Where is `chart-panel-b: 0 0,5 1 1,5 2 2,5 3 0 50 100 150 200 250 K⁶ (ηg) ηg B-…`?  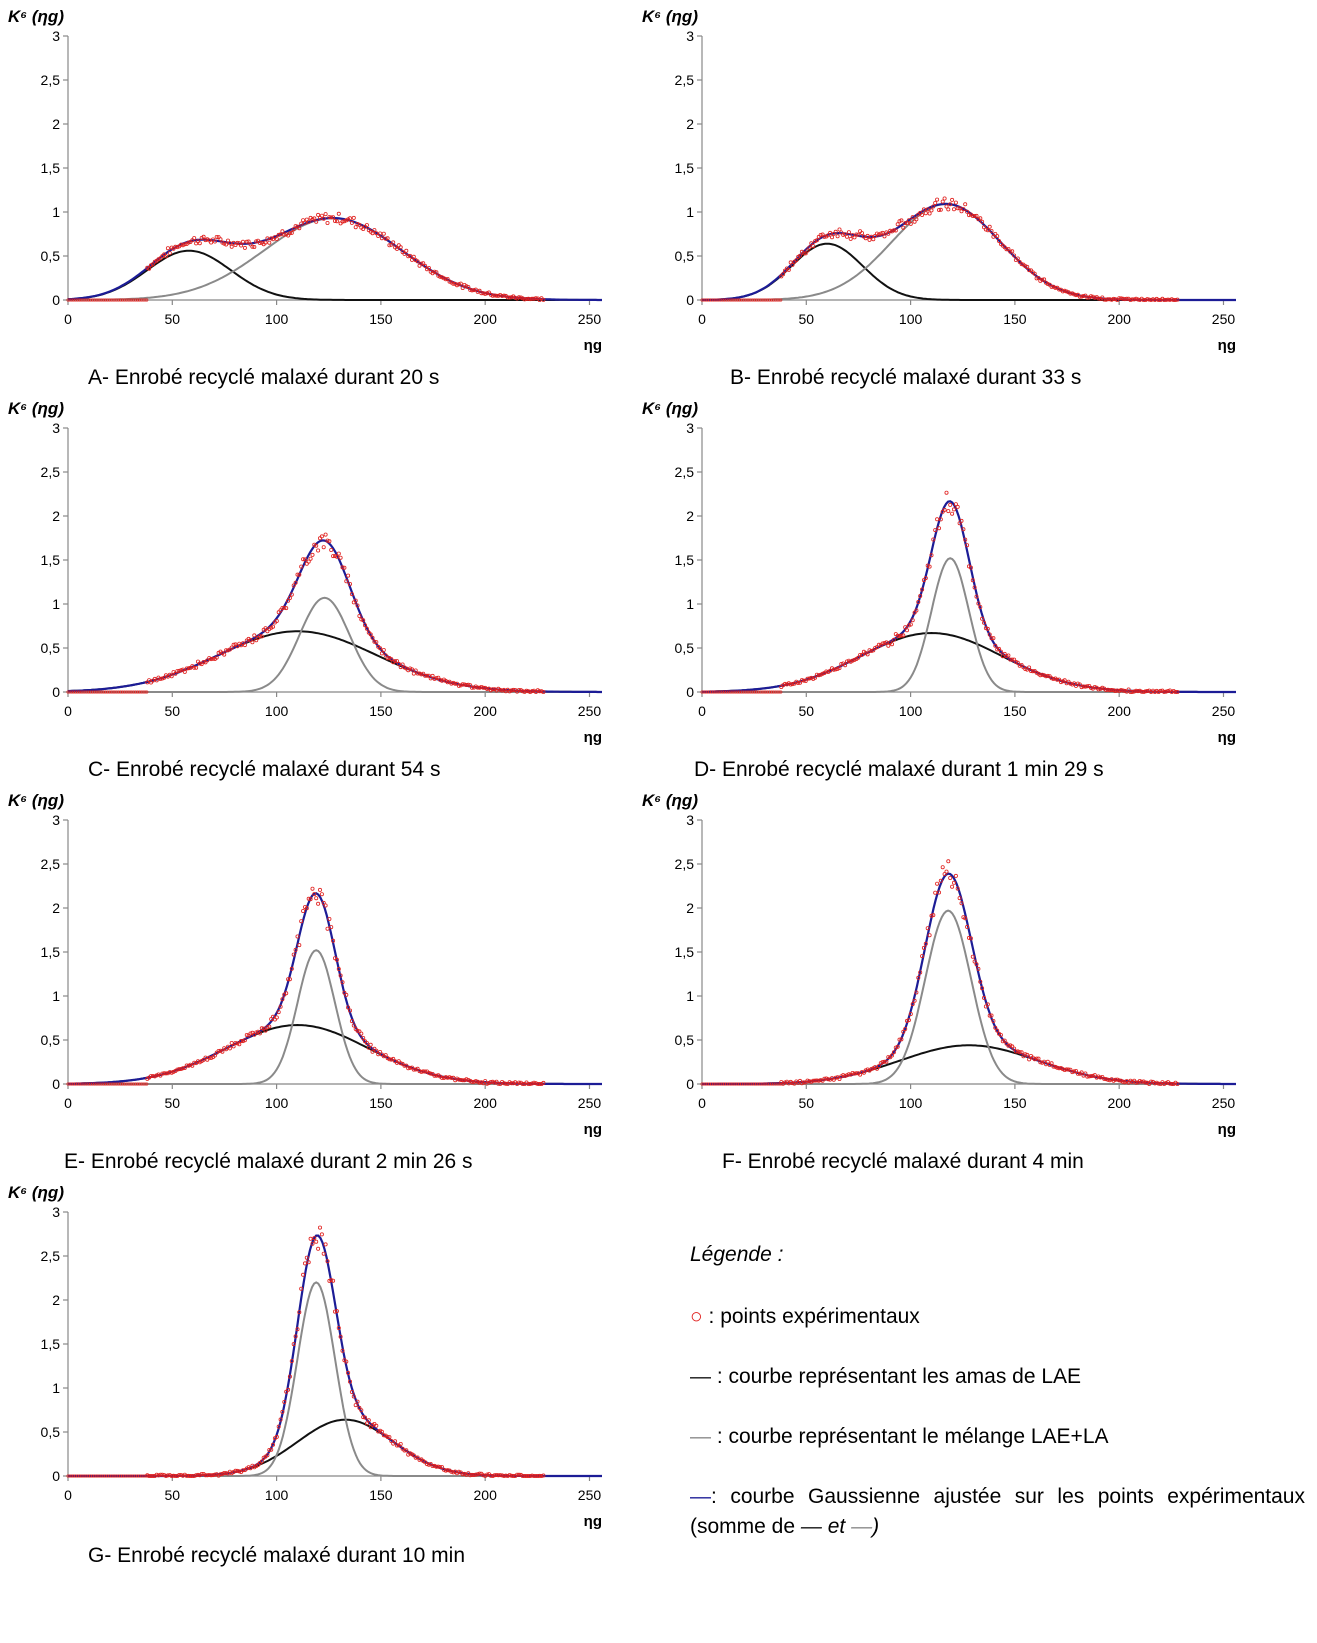 chart-panel-b: 0 0,5 1 1,5 2 2,5 3 0 50 100 150 200 250 K⁶ (ηg) ηg B-… is located at coordinates (959, 200).